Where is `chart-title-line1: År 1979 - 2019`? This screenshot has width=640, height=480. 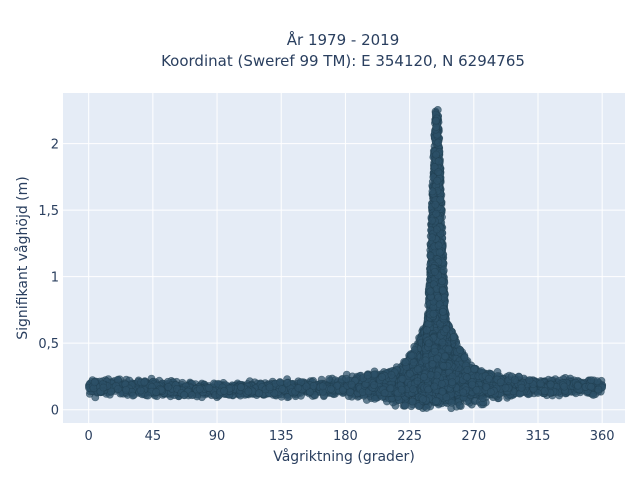
chart-title-line1: År 1979 - 2019 is located at coordinates (343, 39).